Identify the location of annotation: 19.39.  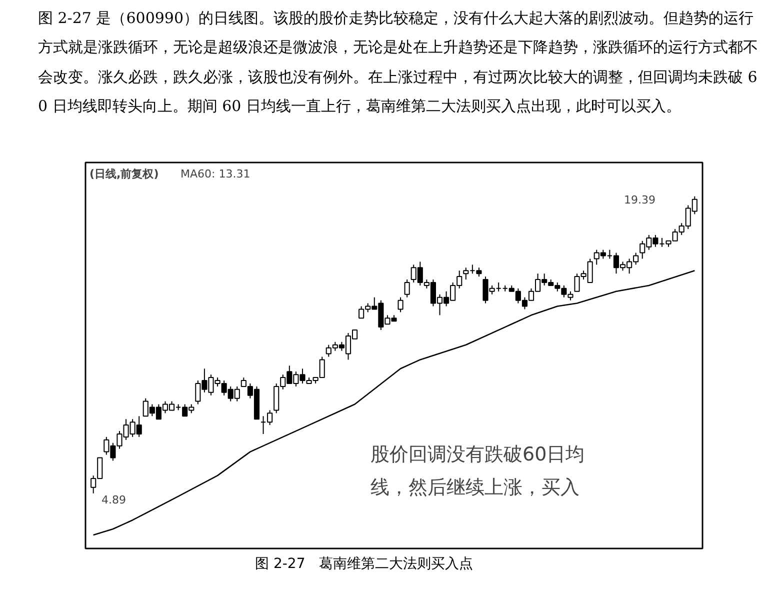
(640, 200).